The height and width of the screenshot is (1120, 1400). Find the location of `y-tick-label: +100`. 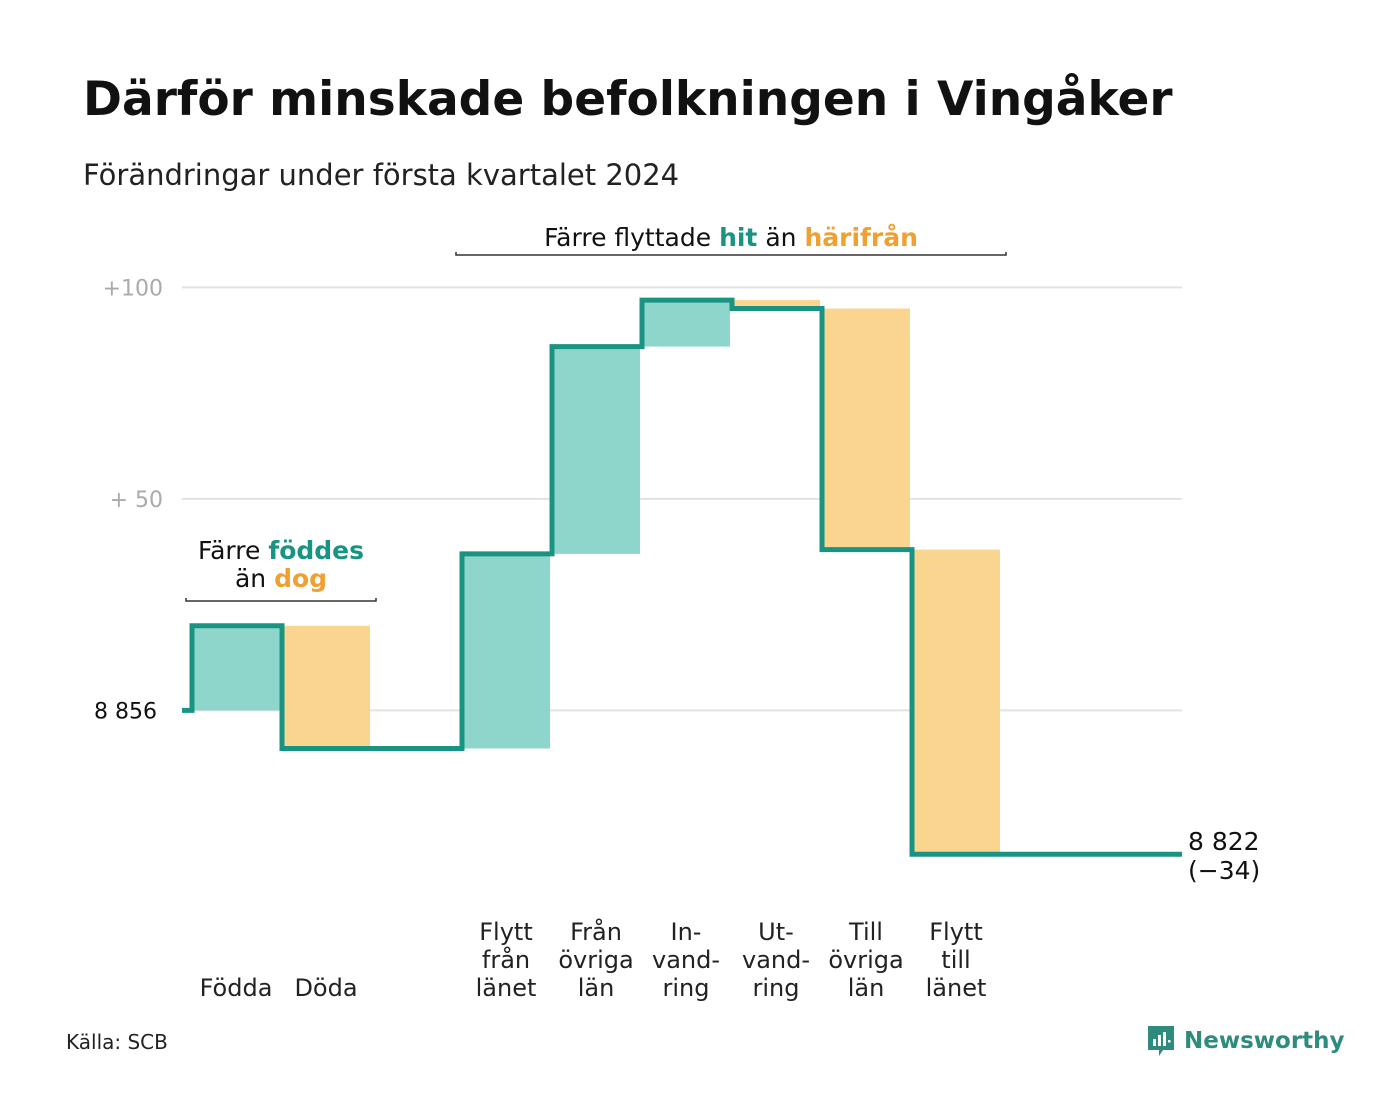

y-tick-label: +100 is located at coordinates (133, 288).